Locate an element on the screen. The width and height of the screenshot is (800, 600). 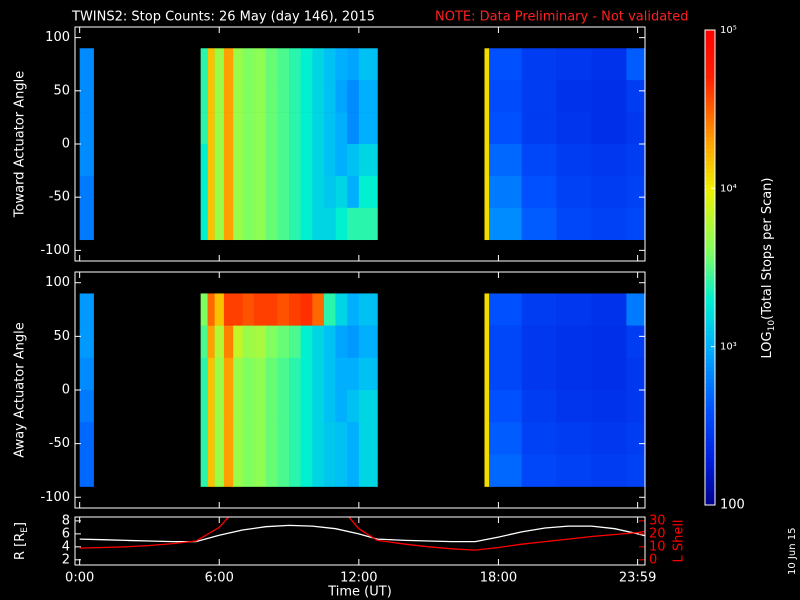
colorbar-tick-label: 100 is located at coordinates (732, 505).